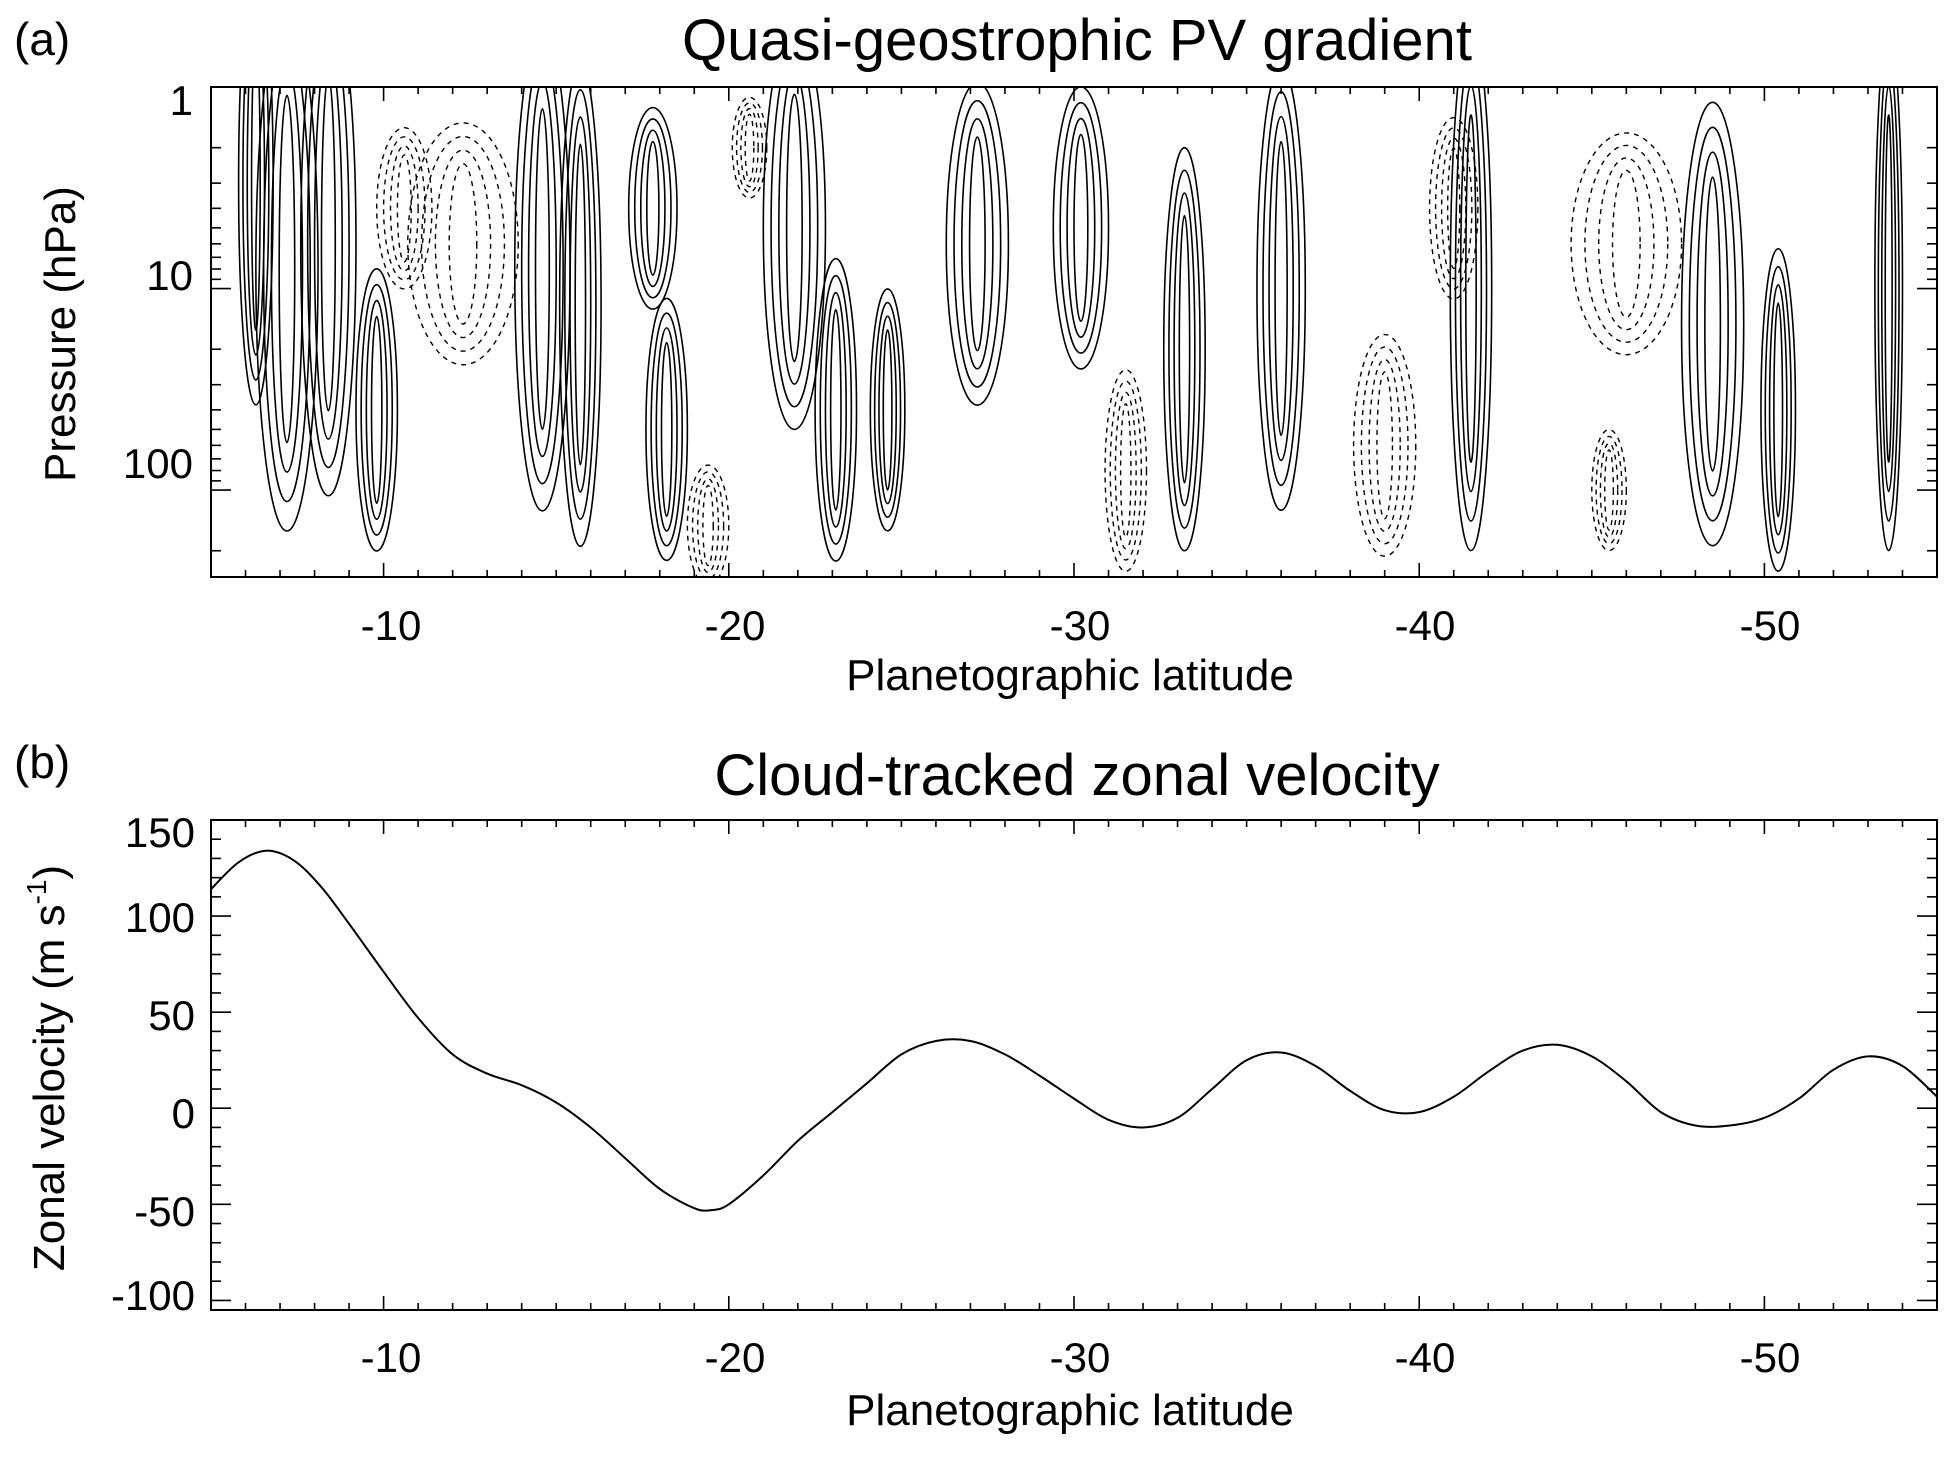 Image resolution: width=1954 pixels, height=1459 pixels. I want to click on velocity-y-axis-label-main: Zonal velocity (m s, so click(49, 1087).